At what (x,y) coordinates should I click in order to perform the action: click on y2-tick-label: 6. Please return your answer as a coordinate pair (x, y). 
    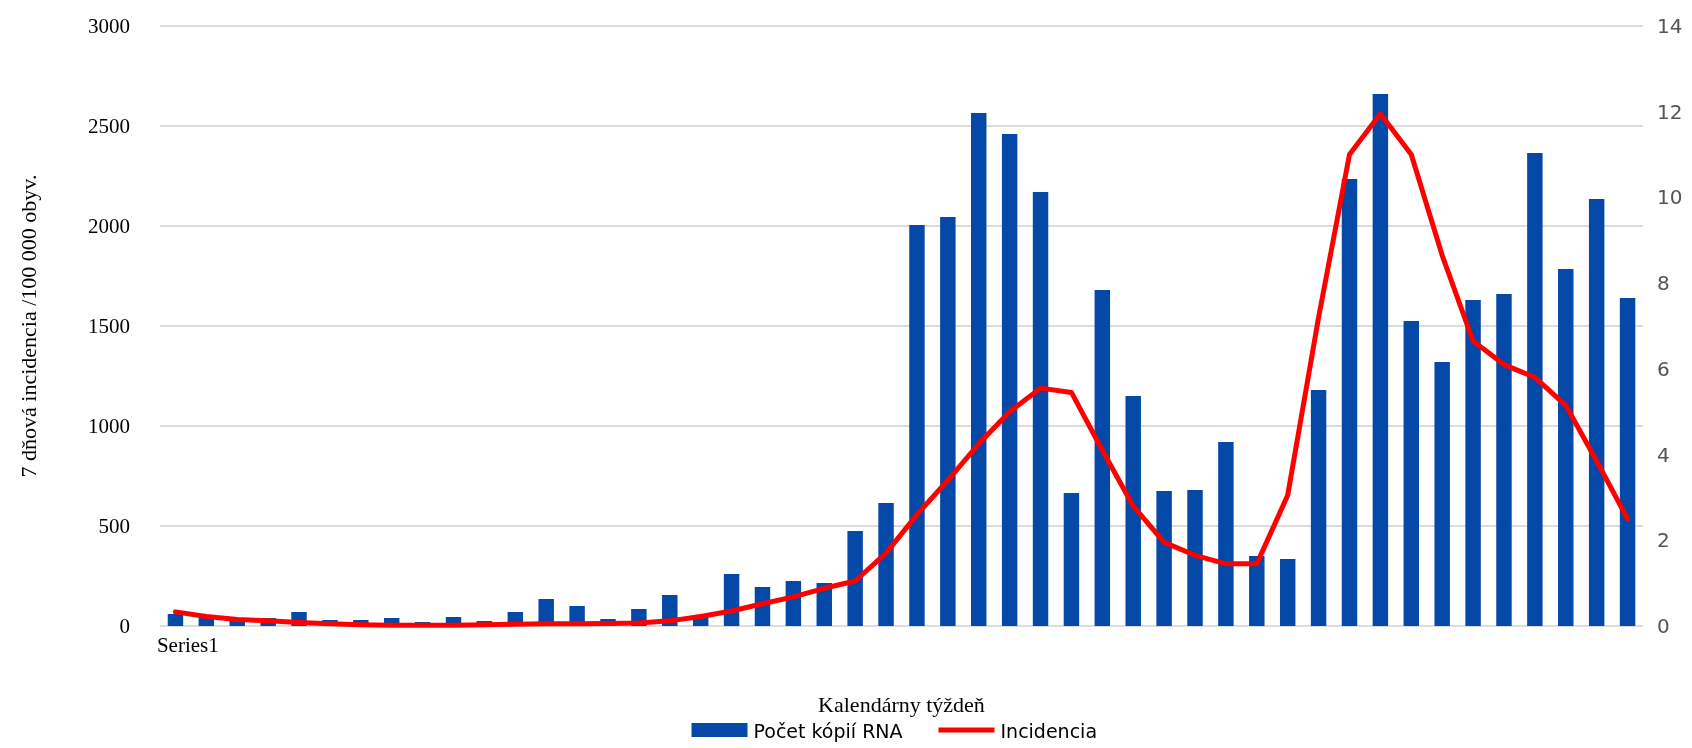
    Looking at the image, I should click on (1663, 368).